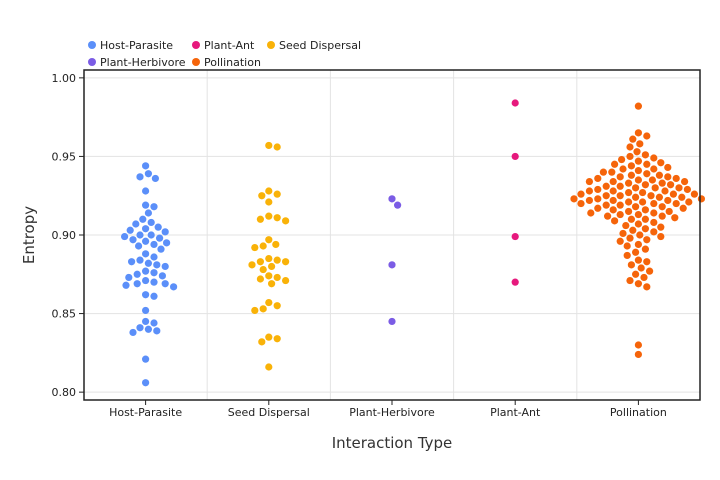  What do you see at coordinates (196, 62) in the screenshot?
I see `legend-marker-pollination` at bounding box center [196, 62].